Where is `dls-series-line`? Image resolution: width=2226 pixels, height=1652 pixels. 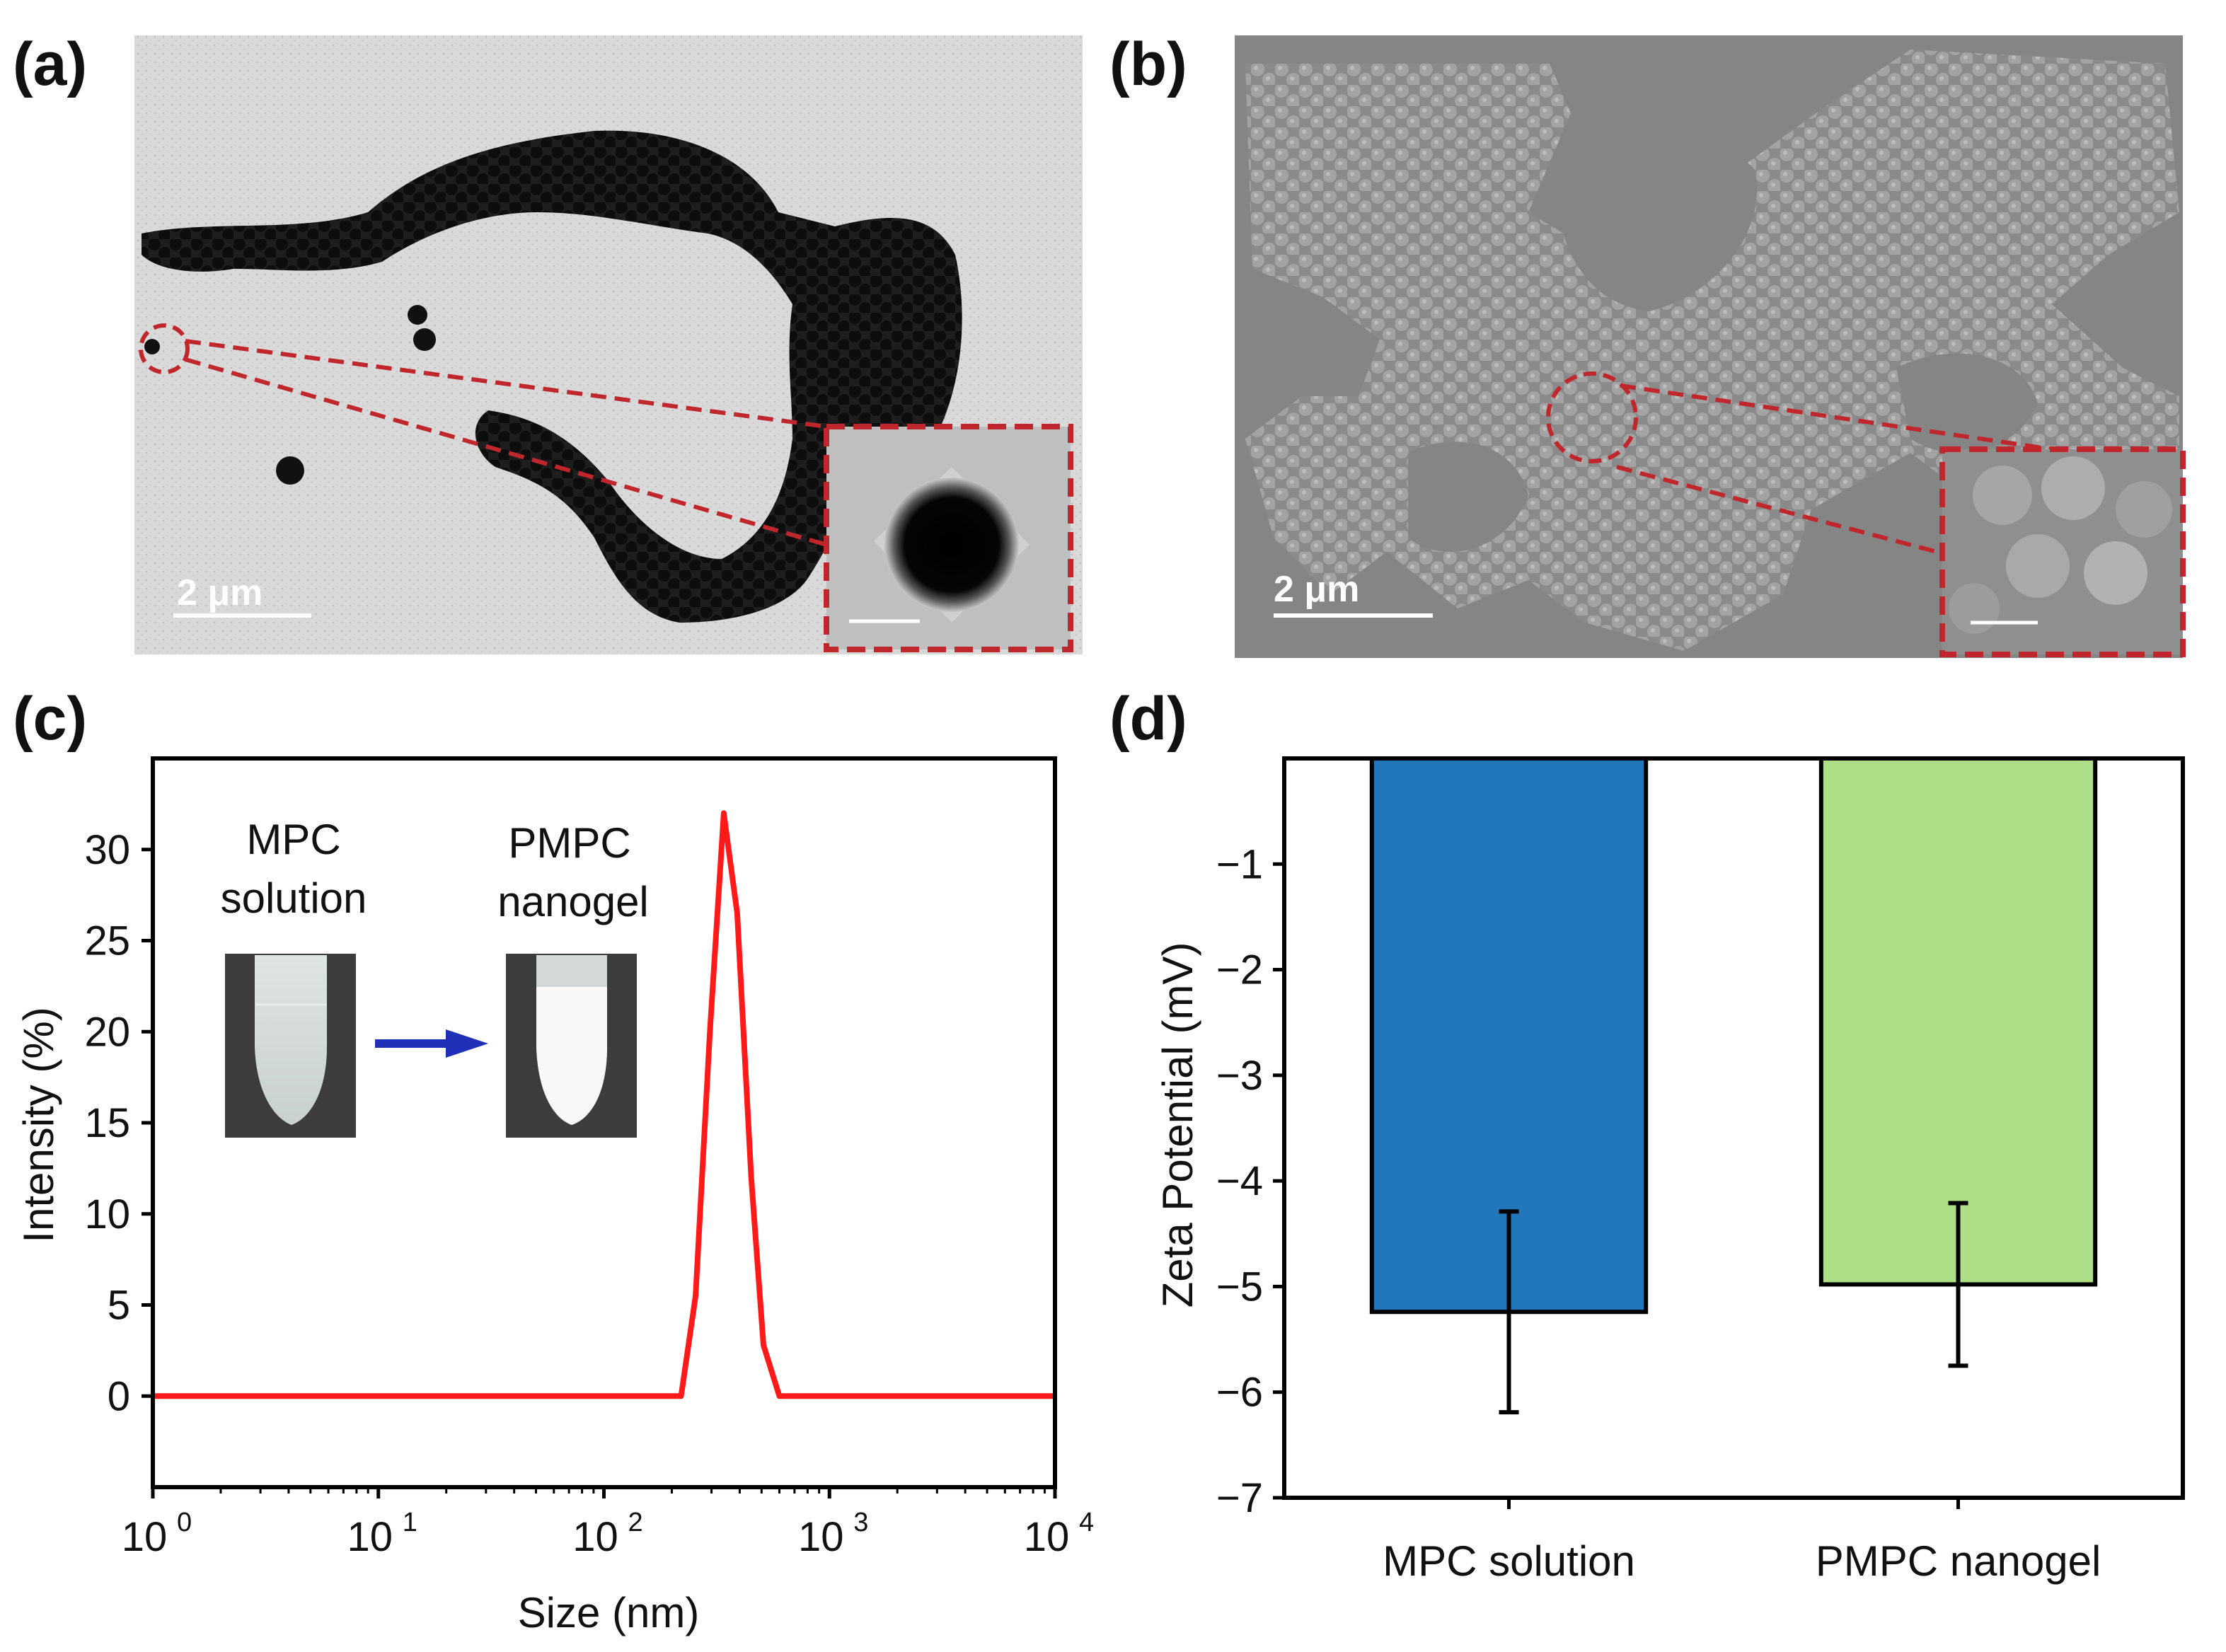 dls-series-line is located at coordinates (604, 1104).